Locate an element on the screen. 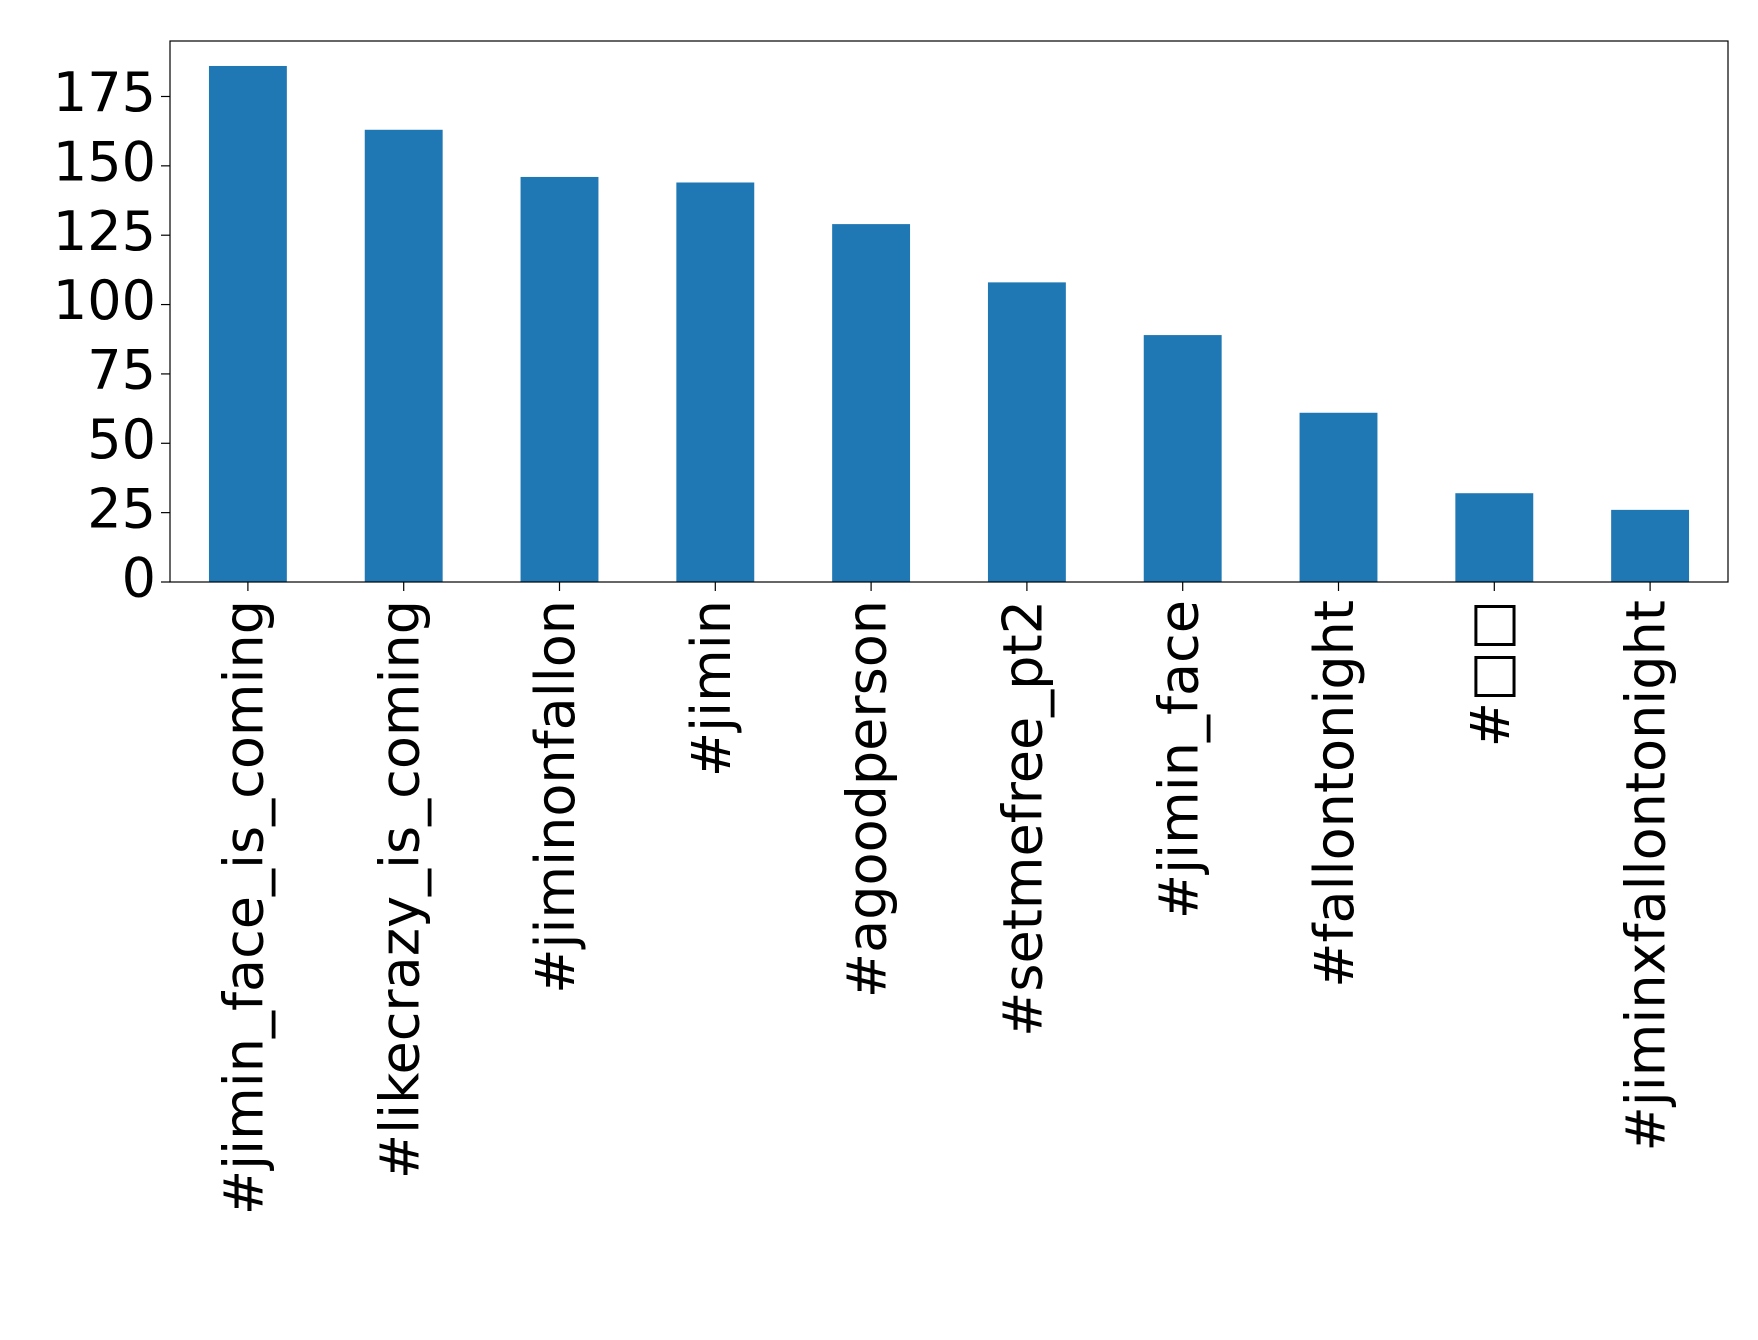 Image resolution: width=1758 pixels, height=1340 pixels. y-tick-label: 175 is located at coordinates (104, 92).